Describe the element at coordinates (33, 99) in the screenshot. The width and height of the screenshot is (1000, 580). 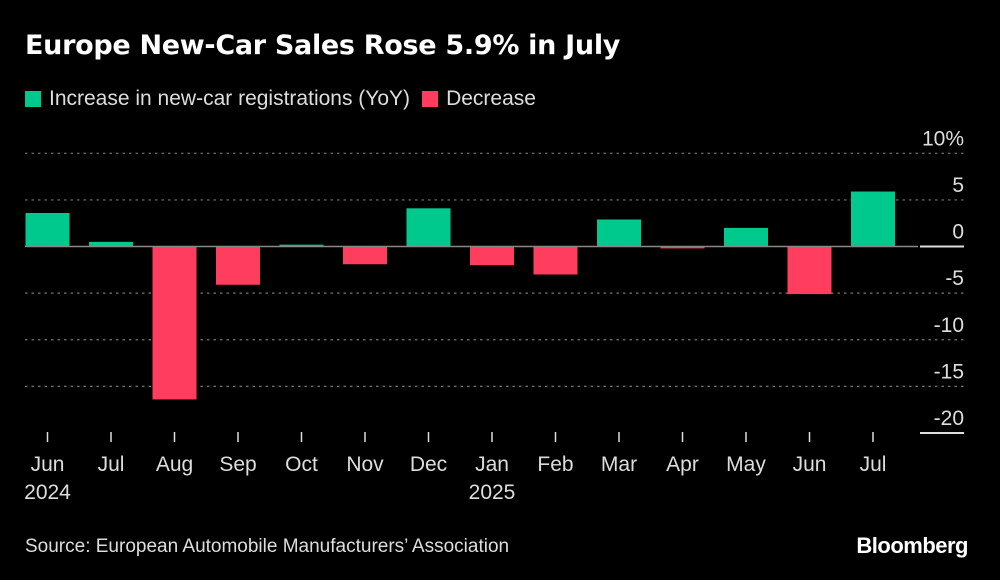
I see `legend-swatch-increase` at that location.